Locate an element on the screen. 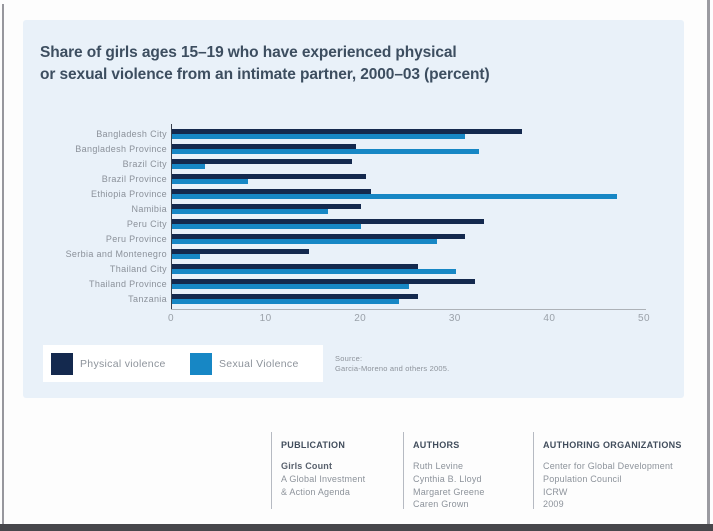 The height and width of the screenshot is (531, 713). category-label-row: Brazil City is located at coordinates (100, 166).